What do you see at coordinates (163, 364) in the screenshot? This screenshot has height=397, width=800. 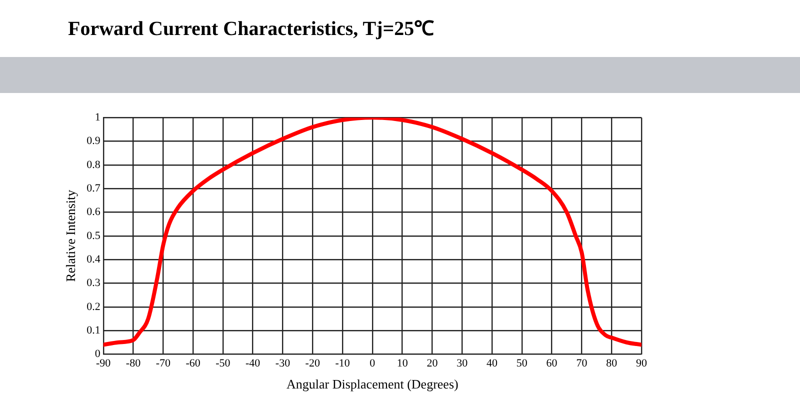 I see `x-tick-label: -70` at bounding box center [163, 364].